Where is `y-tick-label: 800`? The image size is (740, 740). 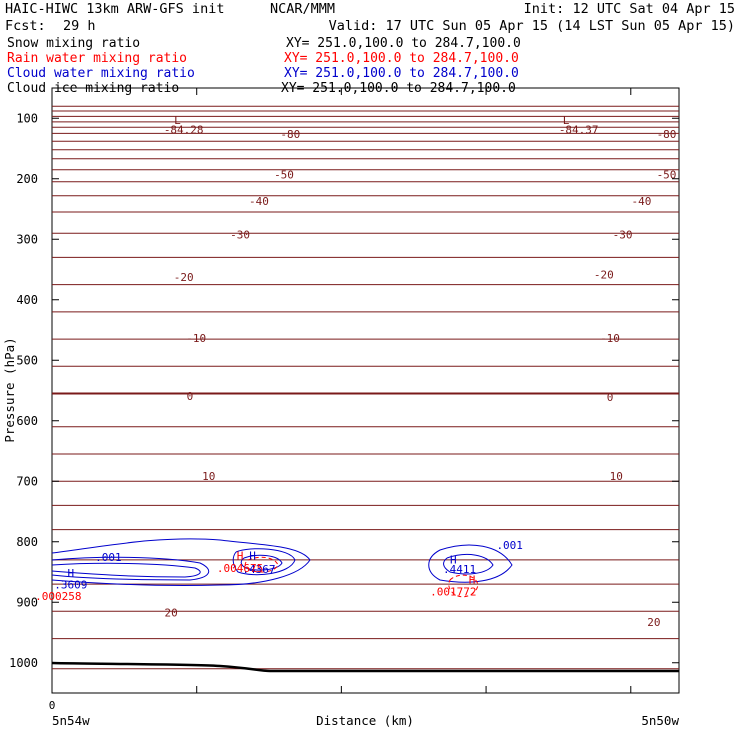
y-tick-label: 800 is located at coordinates (27, 542).